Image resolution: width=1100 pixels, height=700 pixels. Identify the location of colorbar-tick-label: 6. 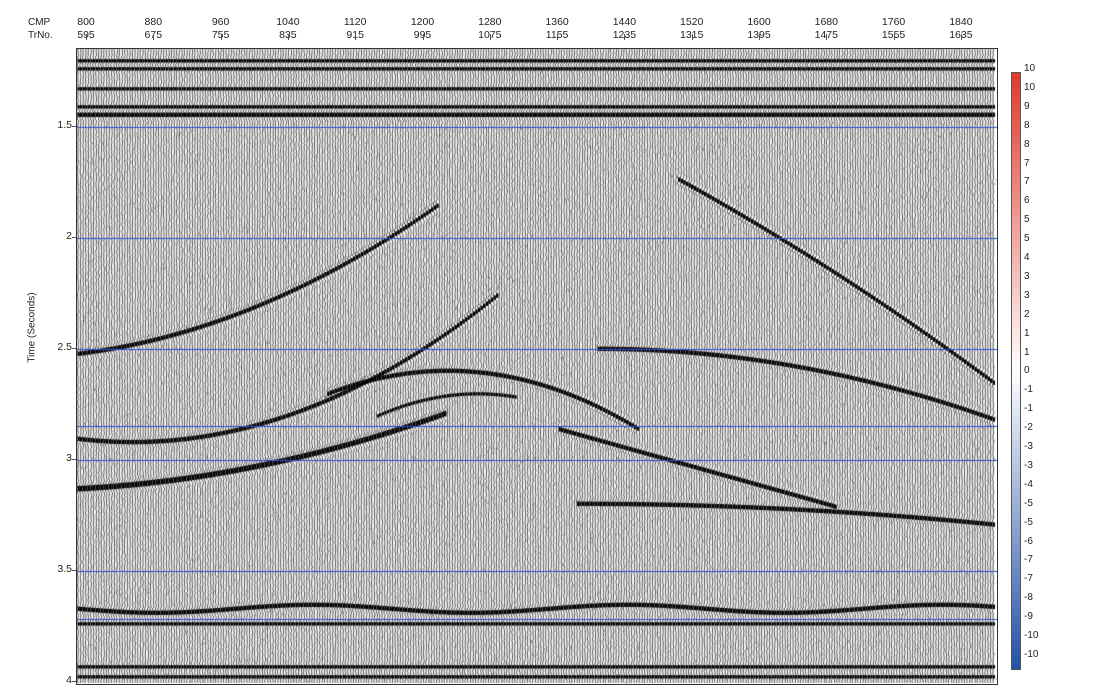
(1027, 201).